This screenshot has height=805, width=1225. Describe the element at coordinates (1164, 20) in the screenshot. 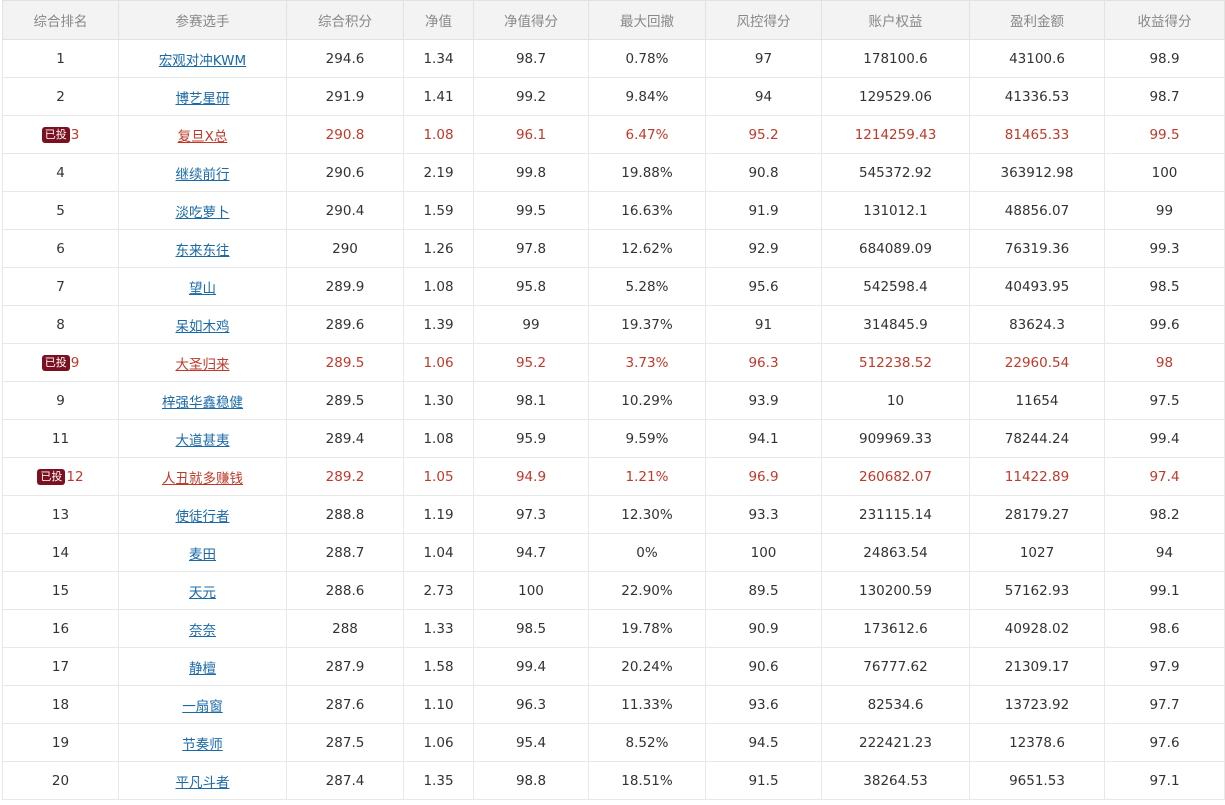

I see `header-return-score: 收益得分` at that location.